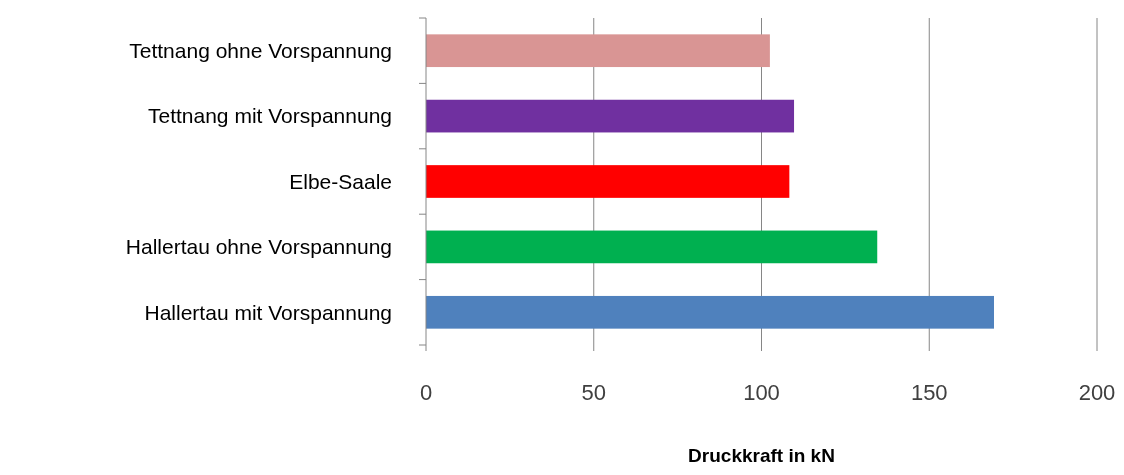 The width and height of the screenshot is (1124, 475). Describe the element at coordinates (340, 181) in the screenshot. I see `y-tick-label: Elbe-Saale` at that location.